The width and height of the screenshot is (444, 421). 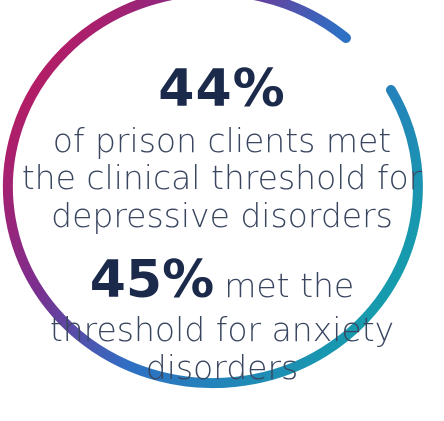 What do you see at coordinates (222, 89) in the screenshot?
I see `stat-one-value: 44%` at bounding box center [222, 89].